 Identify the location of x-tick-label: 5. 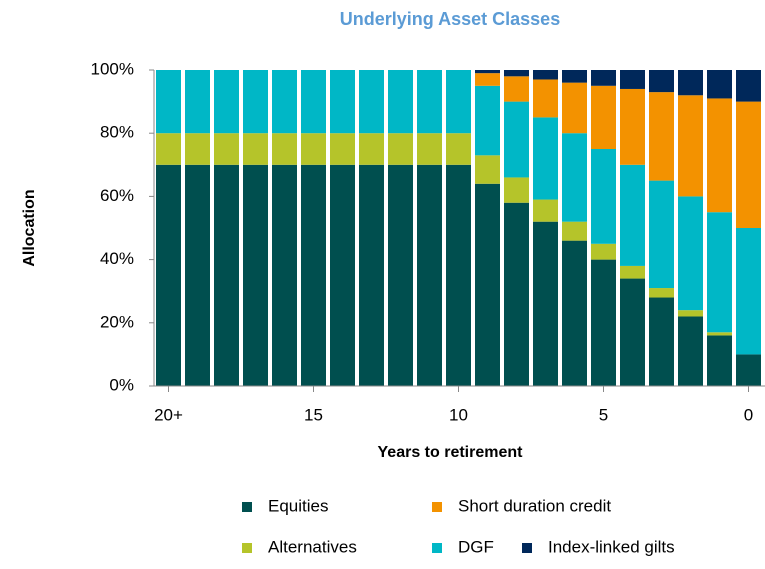
(603, 414).